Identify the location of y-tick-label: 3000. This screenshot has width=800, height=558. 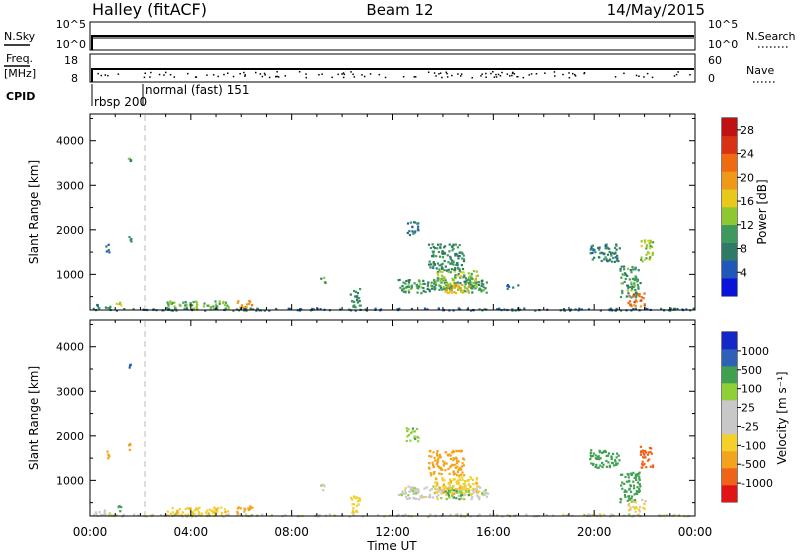
(70, 185).